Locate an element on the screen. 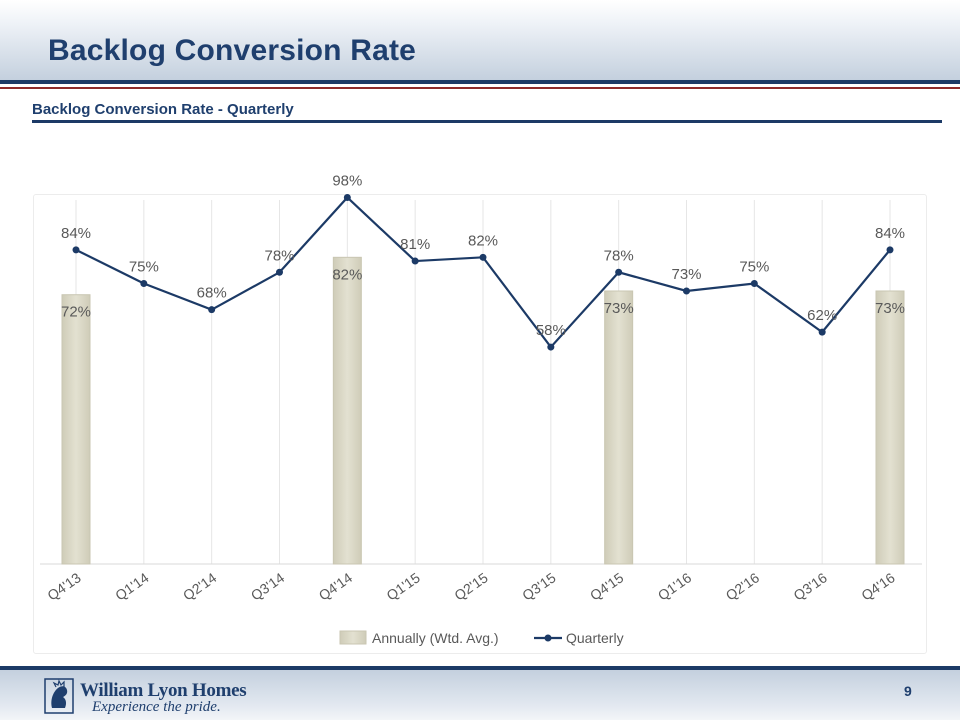  x-tick-label: Q3'15 is located at coordinates (539, 586).